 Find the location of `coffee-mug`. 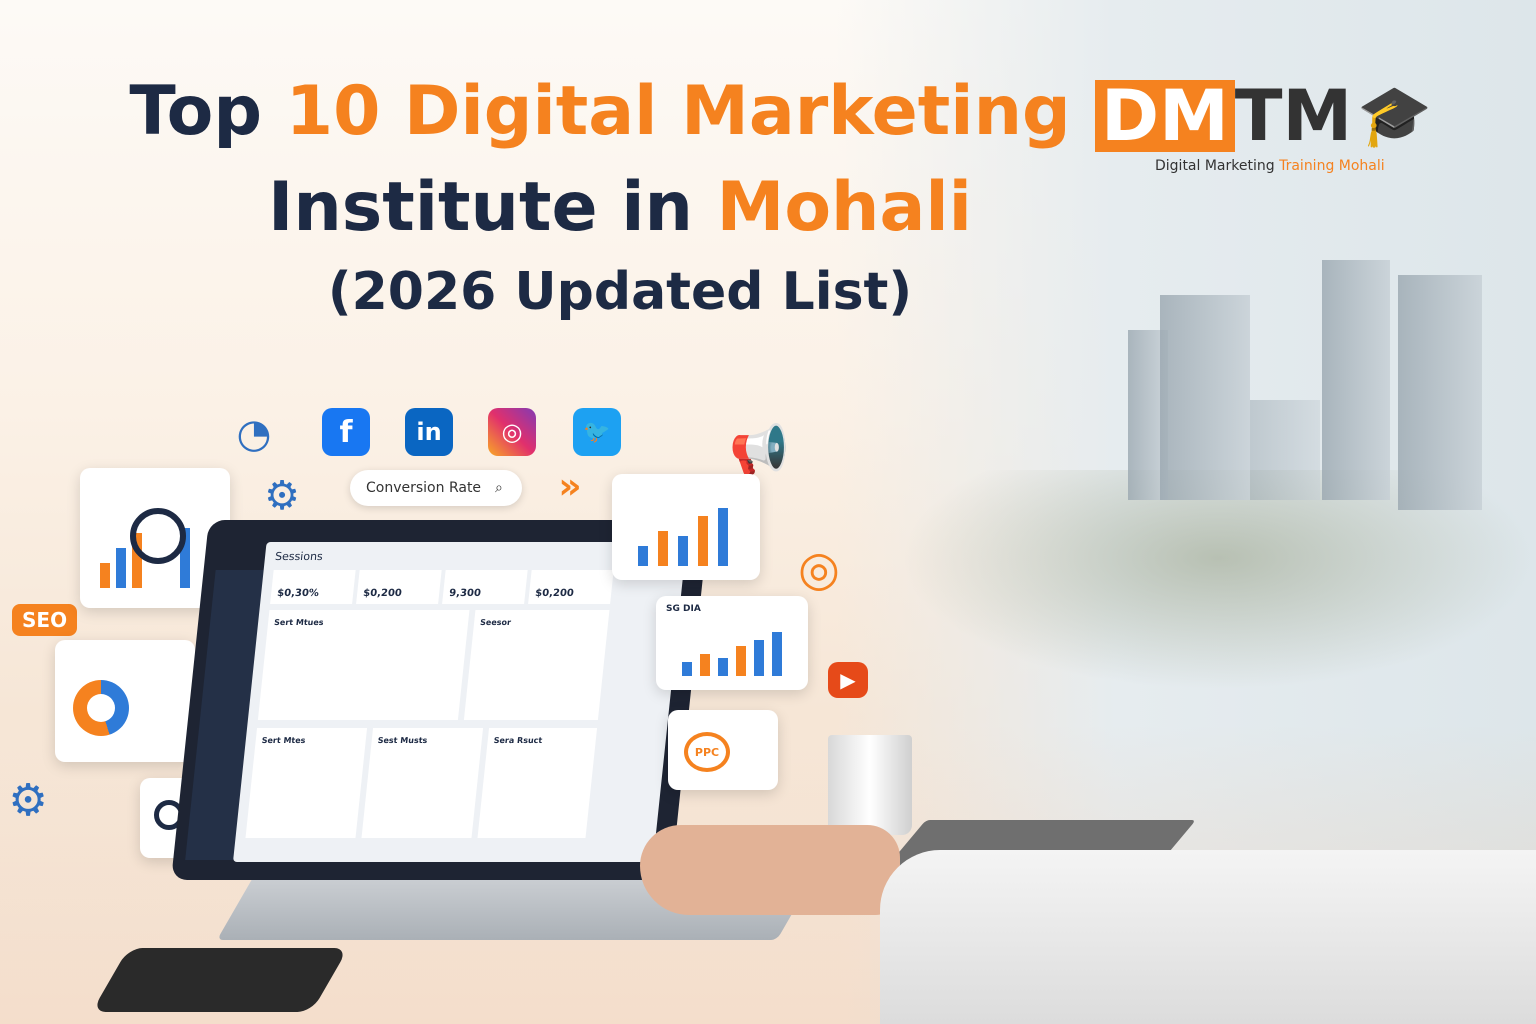

coffee-mug is located at coordinates (870, 785).